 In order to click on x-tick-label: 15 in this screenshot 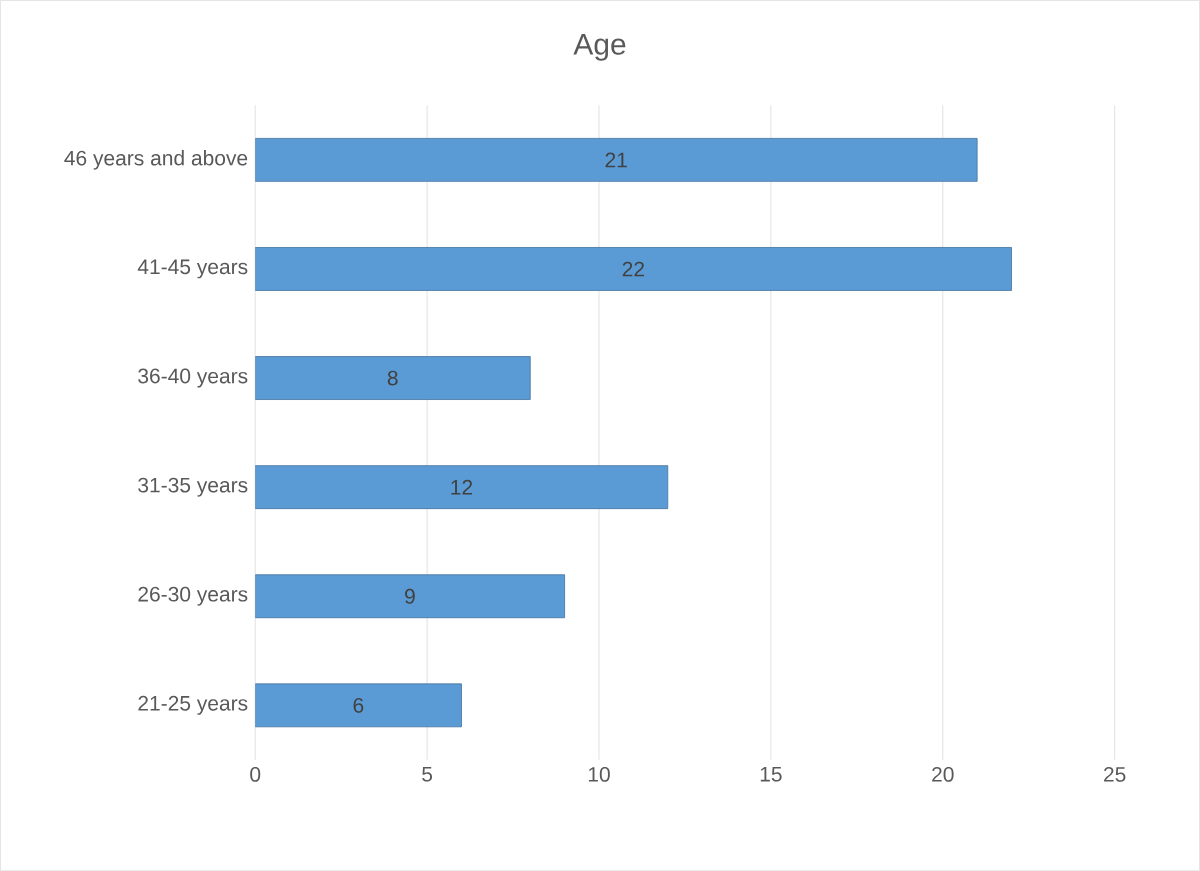, I will do `click(771, 774)`.